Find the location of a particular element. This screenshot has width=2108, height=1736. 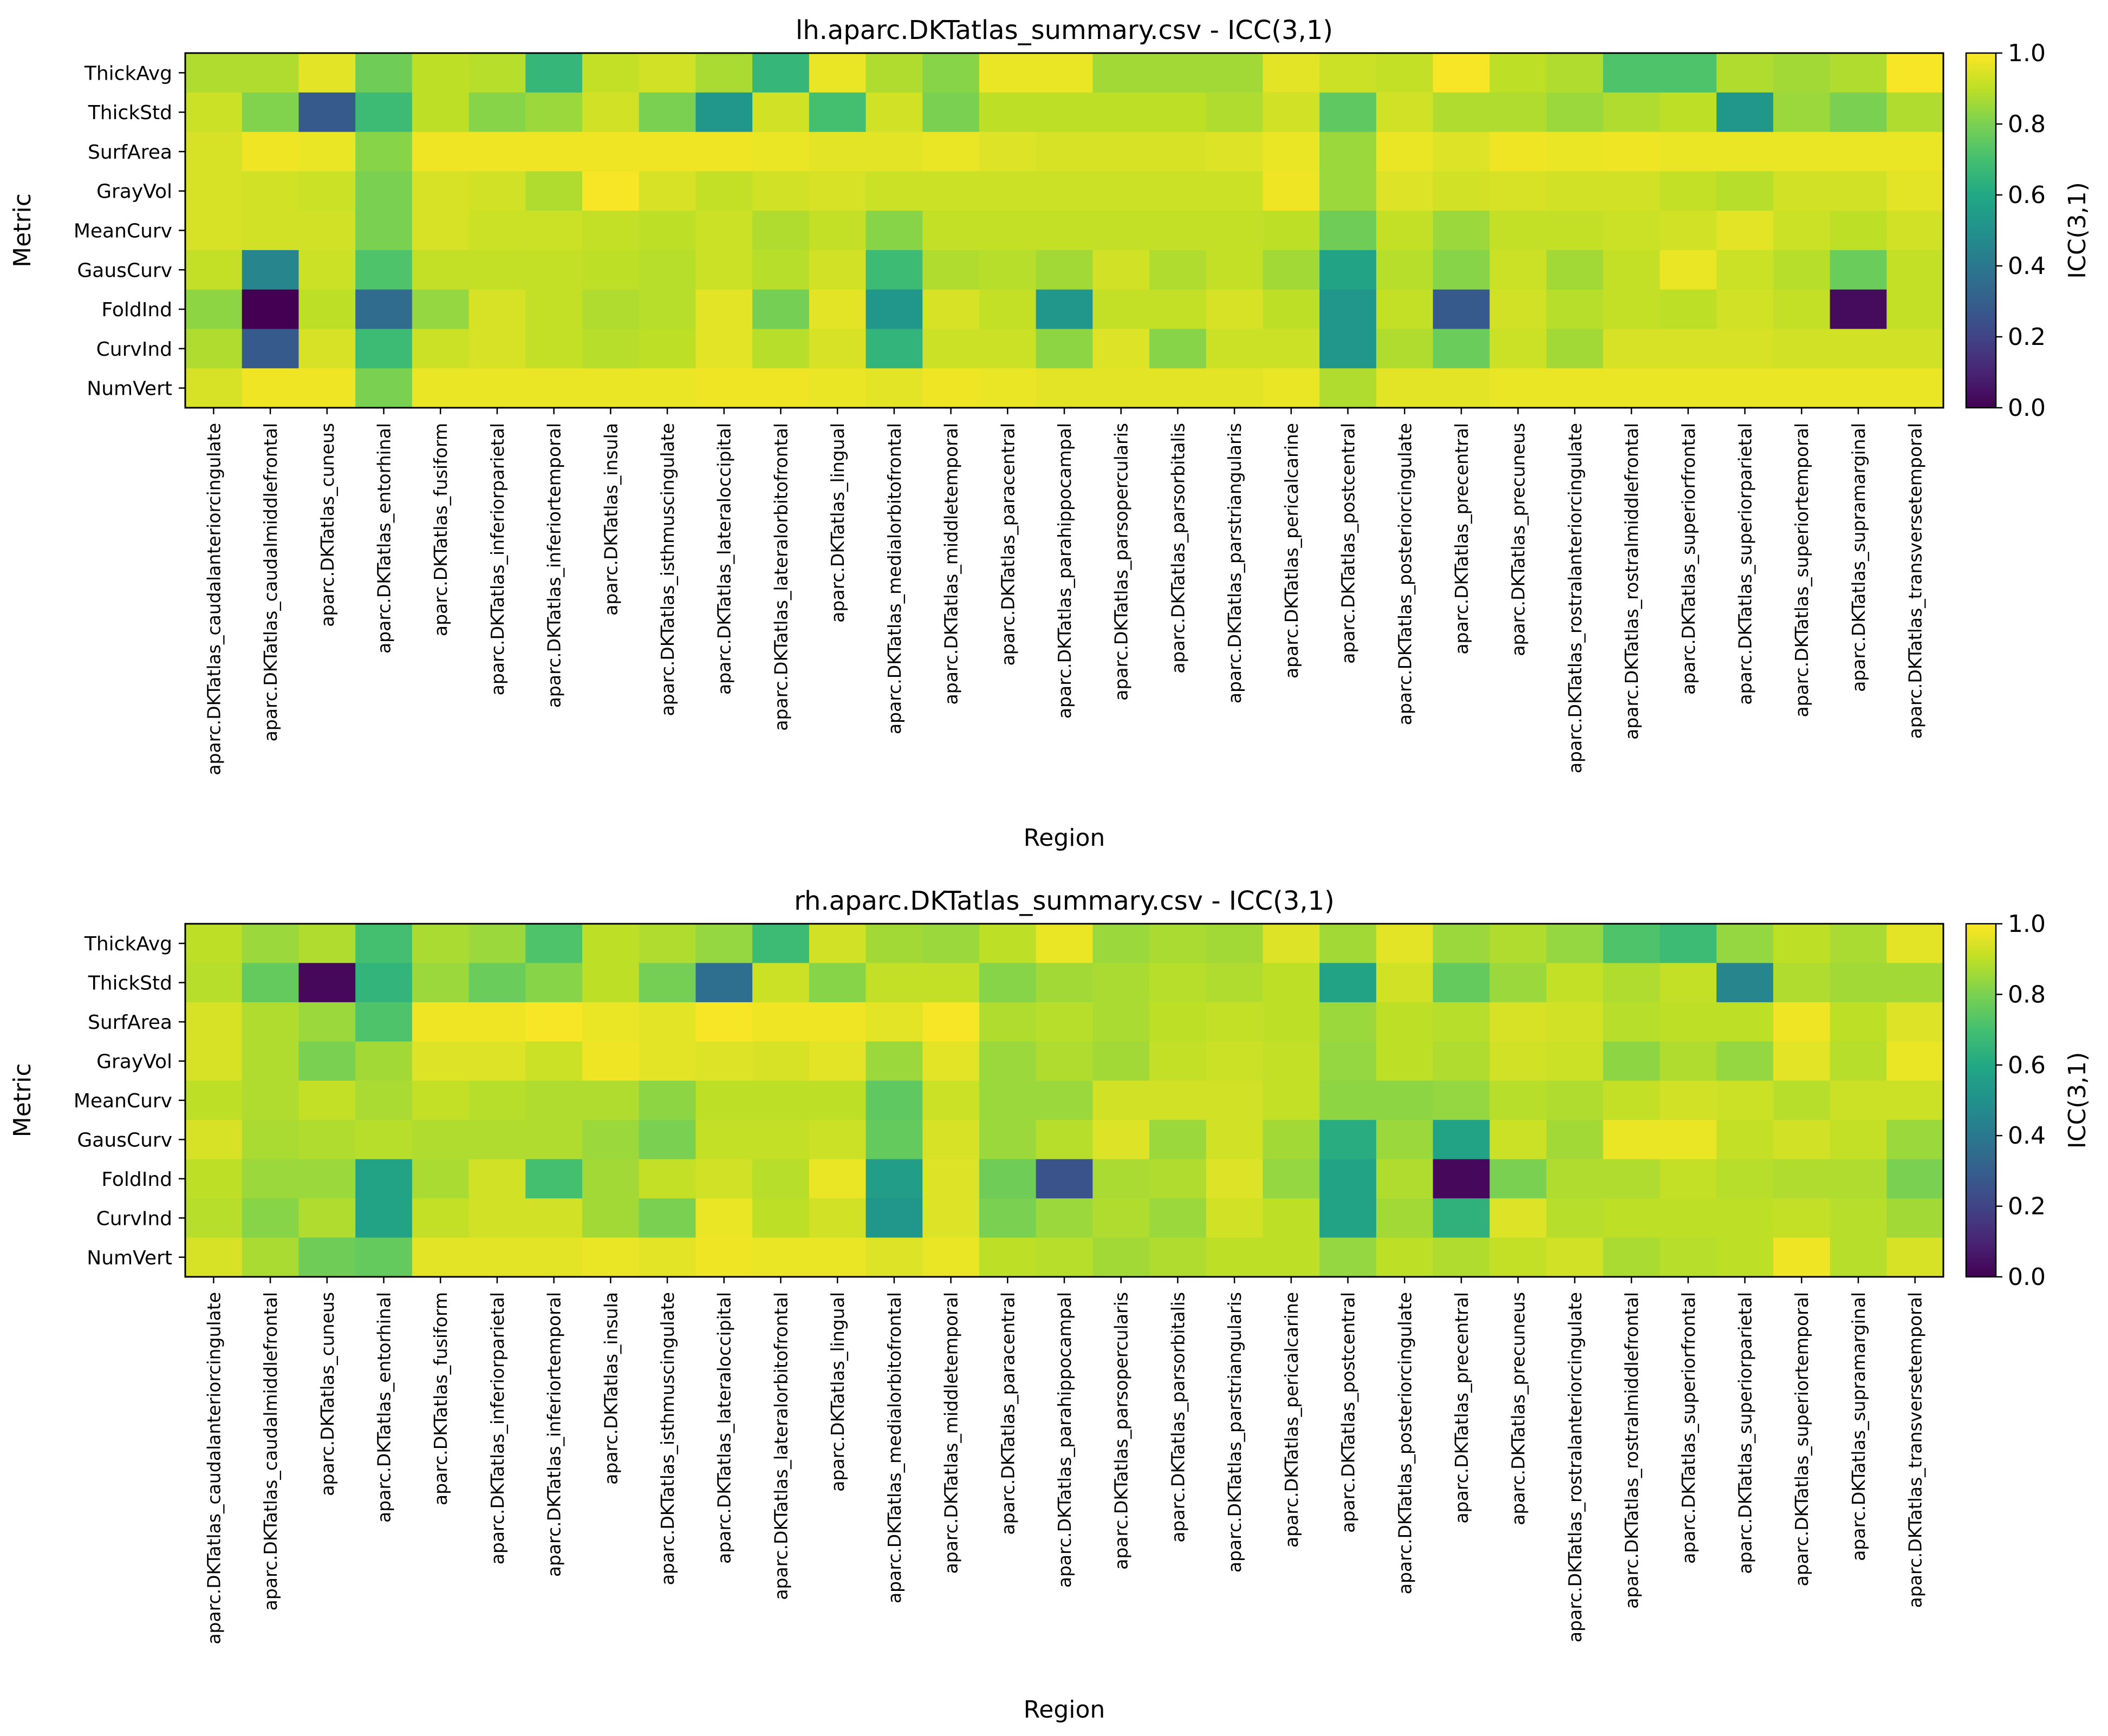

colorbar-tick-label: 0.6 is located at coordinates (2027, 1065).